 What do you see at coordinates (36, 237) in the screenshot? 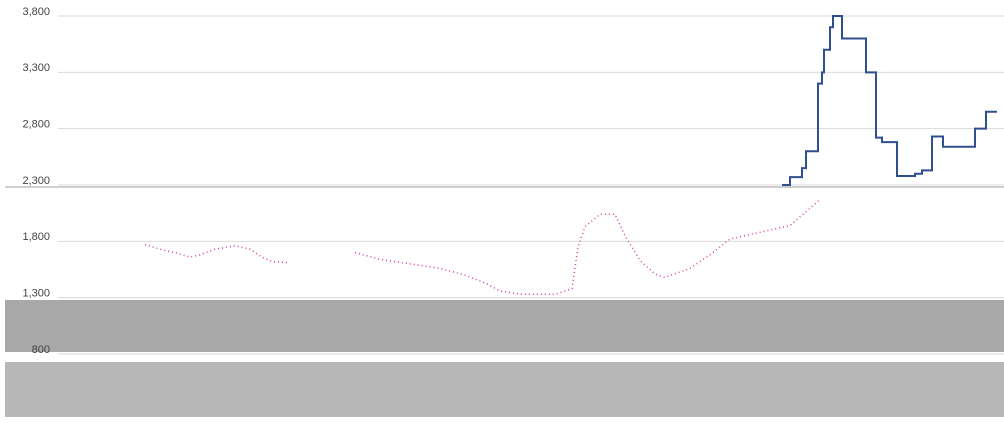
I see `y-tick-label: 1,800` at bounding box center [36, 237].